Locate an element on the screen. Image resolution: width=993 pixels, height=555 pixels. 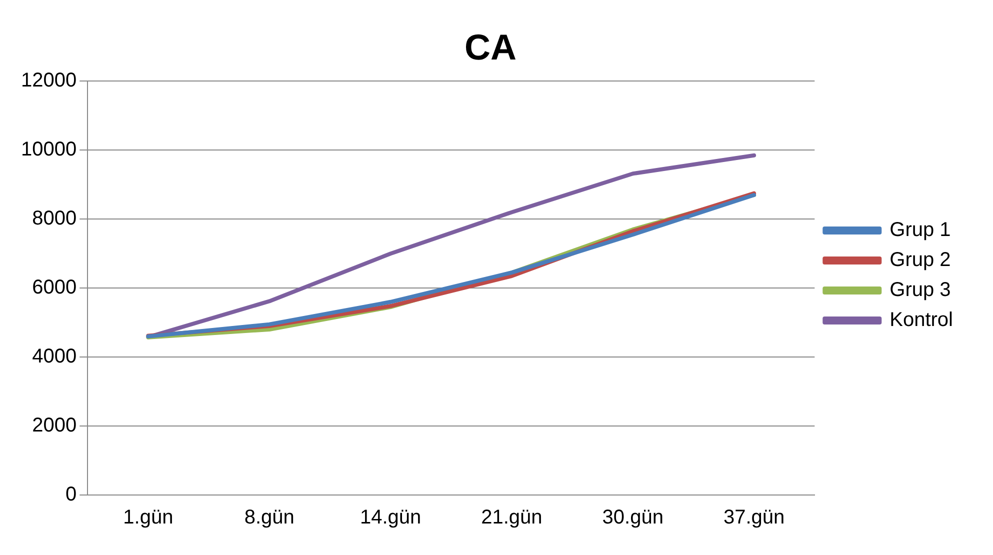
legend-label: Kontrol is located at coordinates (922, 320).